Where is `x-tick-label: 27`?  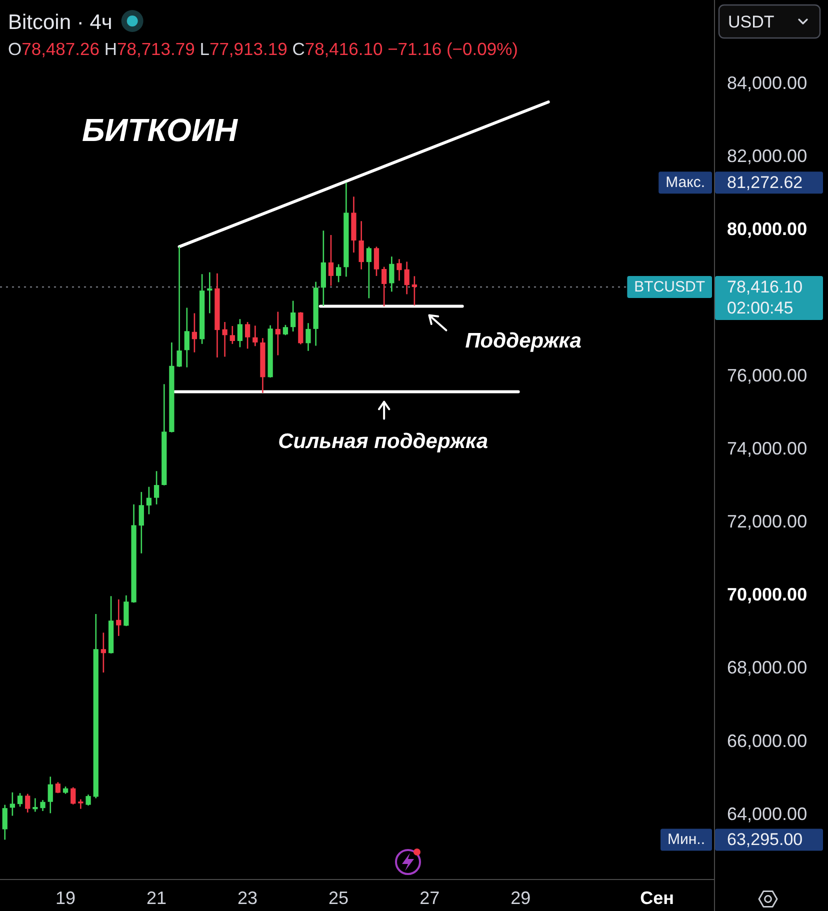
x-tick-label: 27 is located at coordinates (430, 898).